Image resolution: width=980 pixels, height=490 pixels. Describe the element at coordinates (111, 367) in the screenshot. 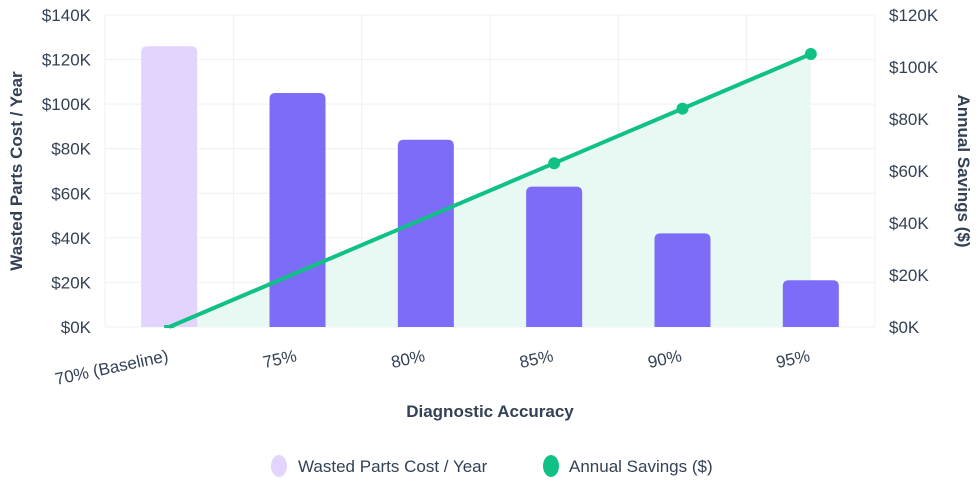

I see `x-tick-label: 70% (Baseline)` at that location.